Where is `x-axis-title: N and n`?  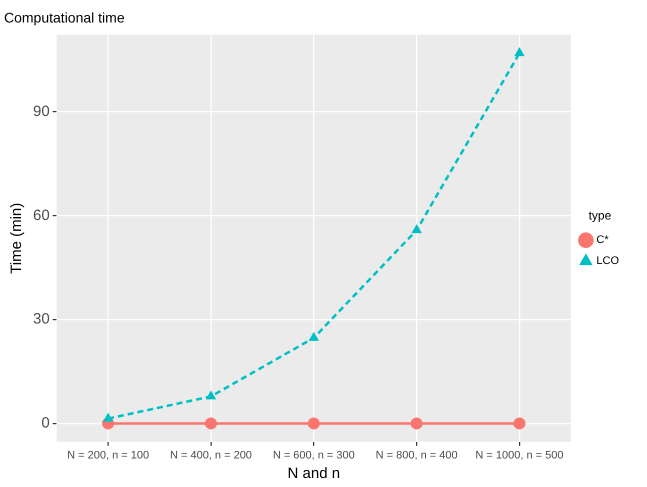 x-axis-title: N and n is located at coordinates (314, 473).